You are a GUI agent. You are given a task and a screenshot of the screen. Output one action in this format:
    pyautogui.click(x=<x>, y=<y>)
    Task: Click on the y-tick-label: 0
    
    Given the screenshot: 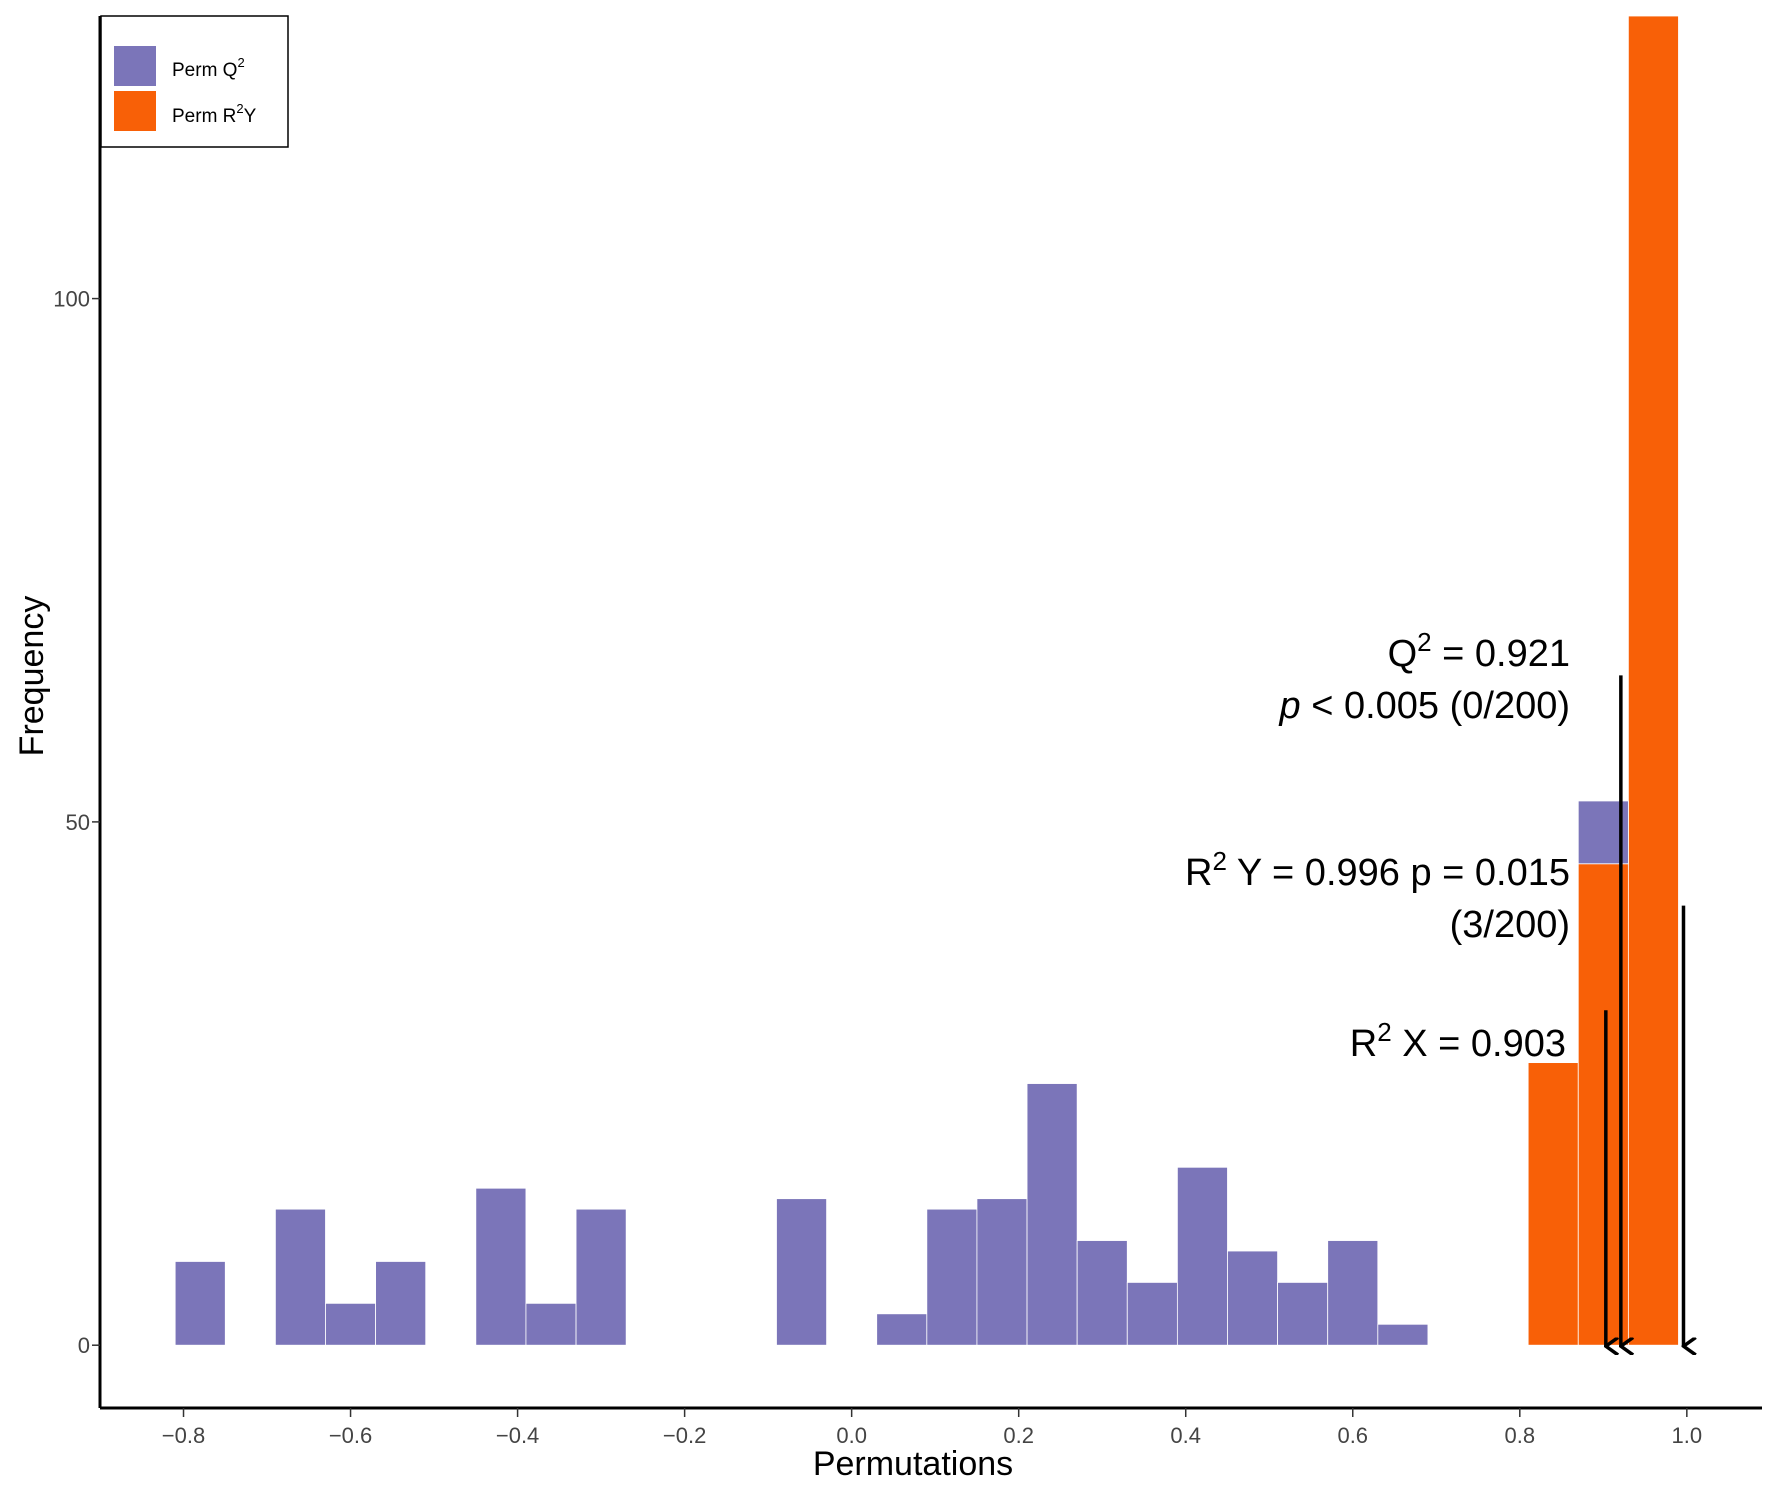 What is the action you would take?
    pyautogui.click(x=84, y=1345)
    